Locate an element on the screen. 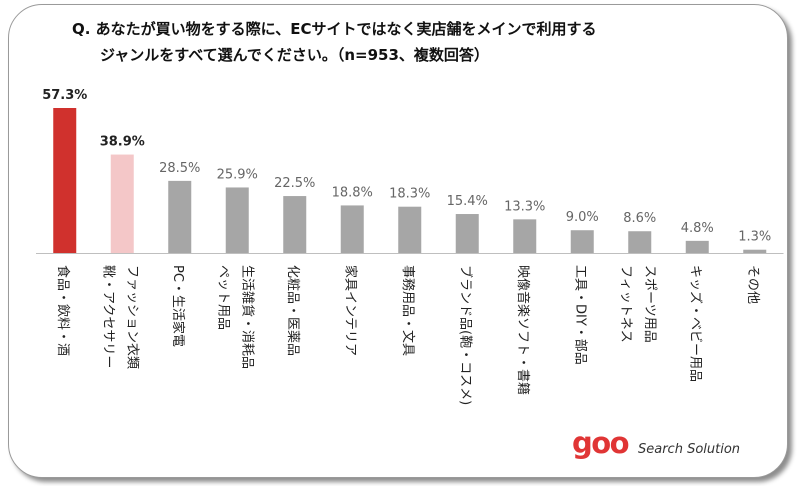  value-label-4: 25.9% is located at coordinates (237, 174).